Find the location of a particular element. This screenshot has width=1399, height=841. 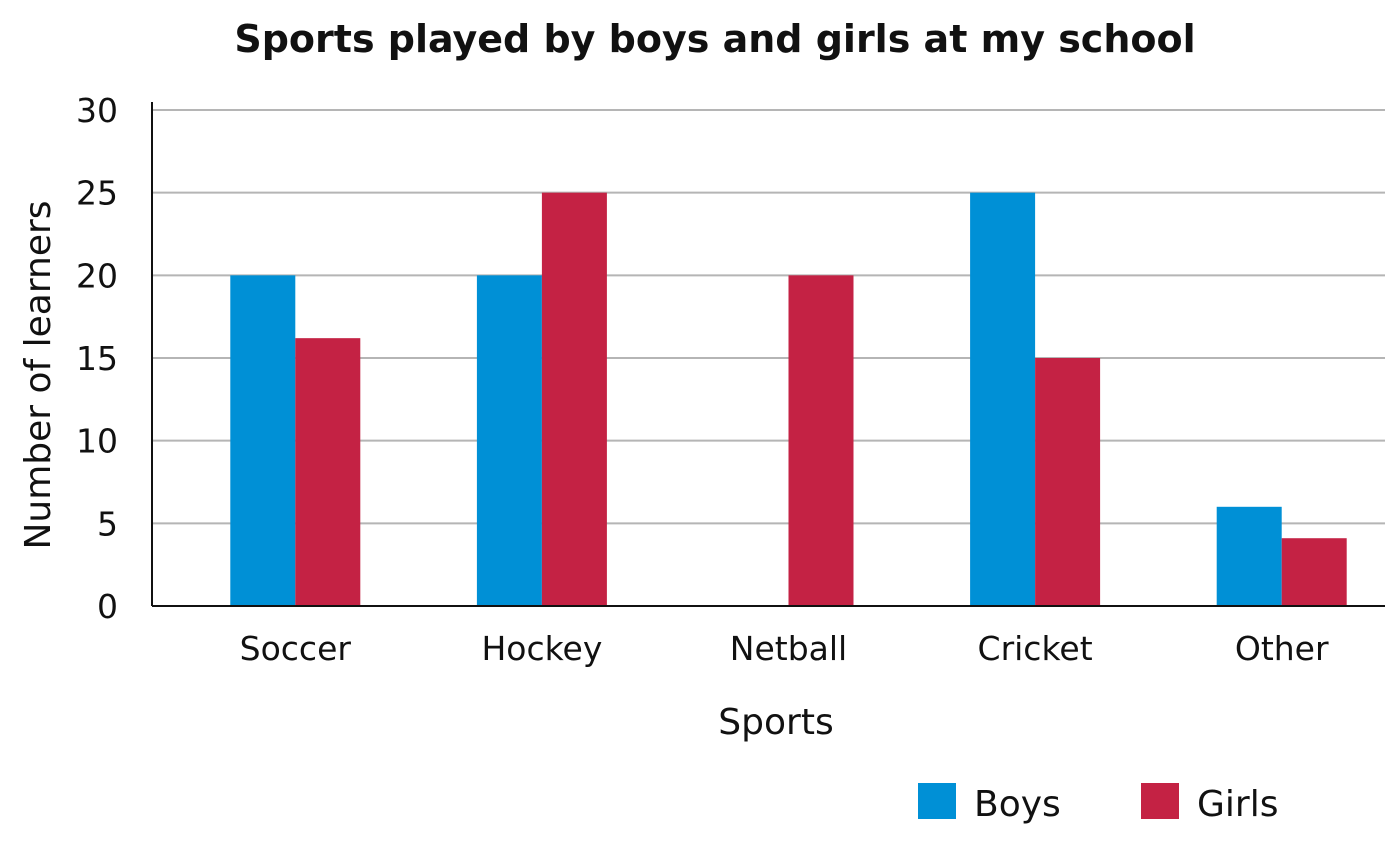

bar-boys-cricket is located at coordinates (1003, 399).